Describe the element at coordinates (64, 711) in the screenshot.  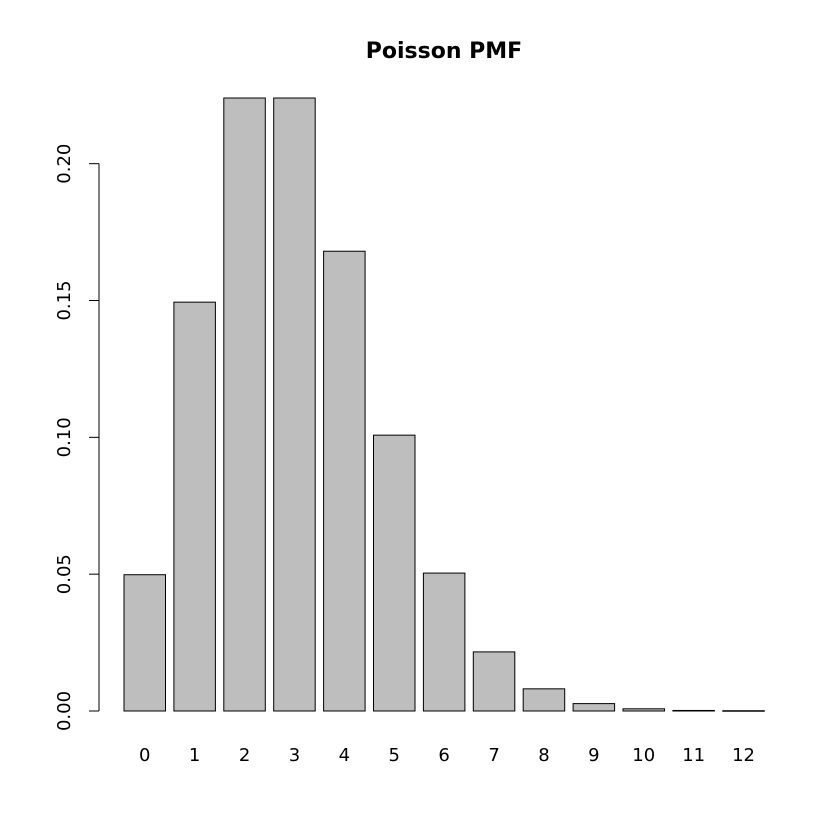
I see `y-tick-label: 0.00` at that location.